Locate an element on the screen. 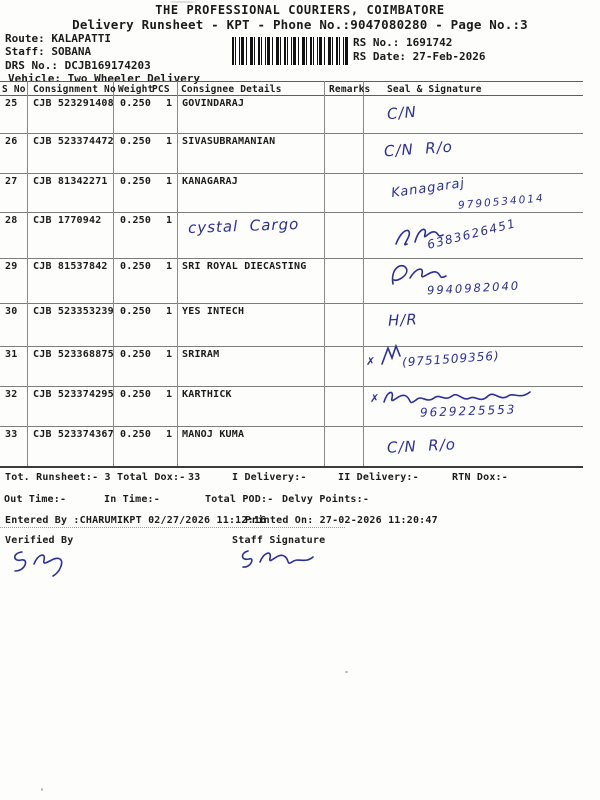  row-consignee: SIVASUBRAMANIAN is located at coordinates (229, 141).